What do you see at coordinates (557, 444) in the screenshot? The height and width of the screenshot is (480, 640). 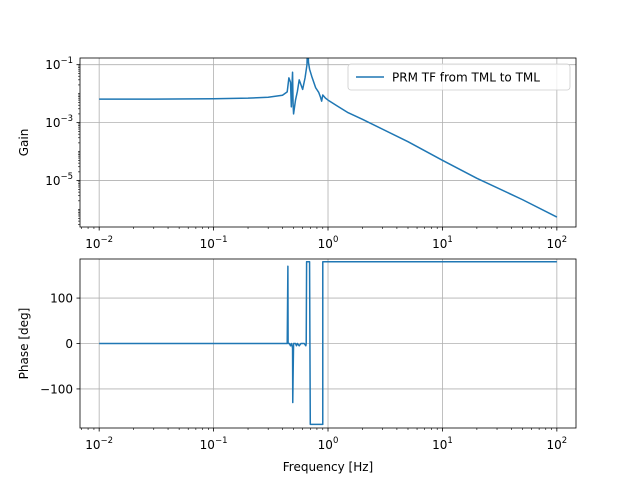 I see `phase-x-tick-label: 10²` at bounding box center [557, 444].